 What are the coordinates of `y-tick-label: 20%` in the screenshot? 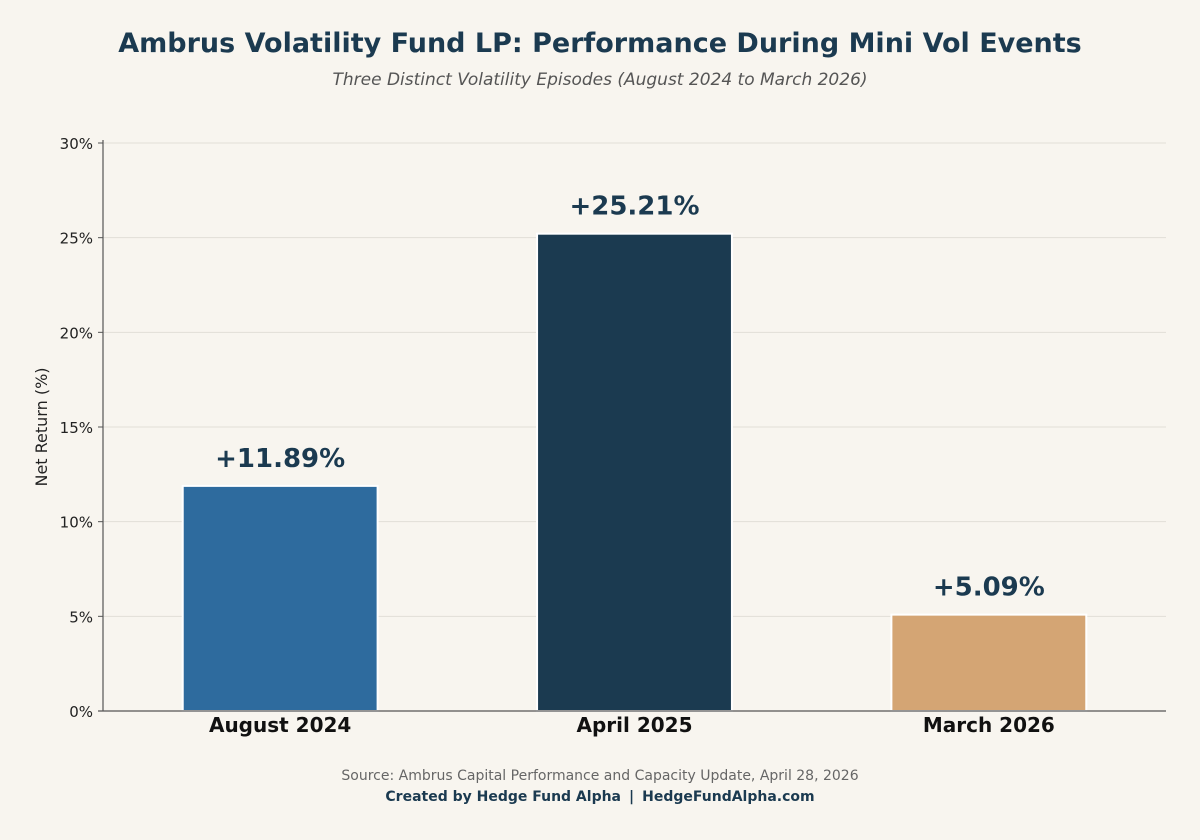 It's located at (76, 333).